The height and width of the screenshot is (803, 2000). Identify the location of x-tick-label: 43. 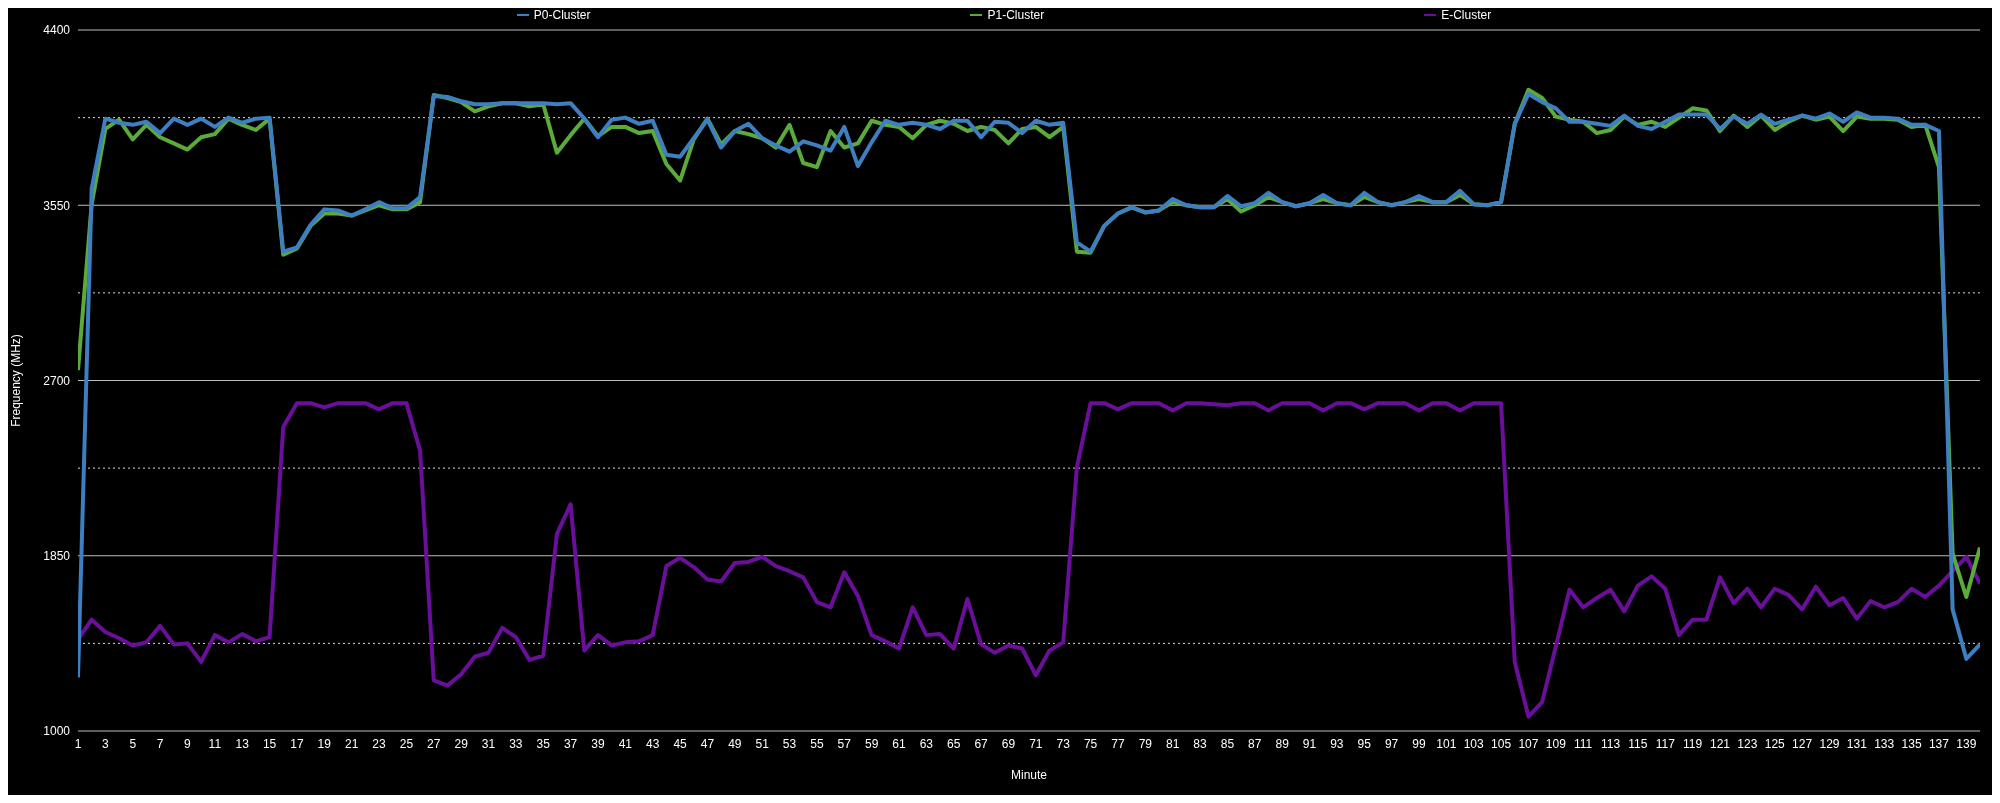
(653, 743).